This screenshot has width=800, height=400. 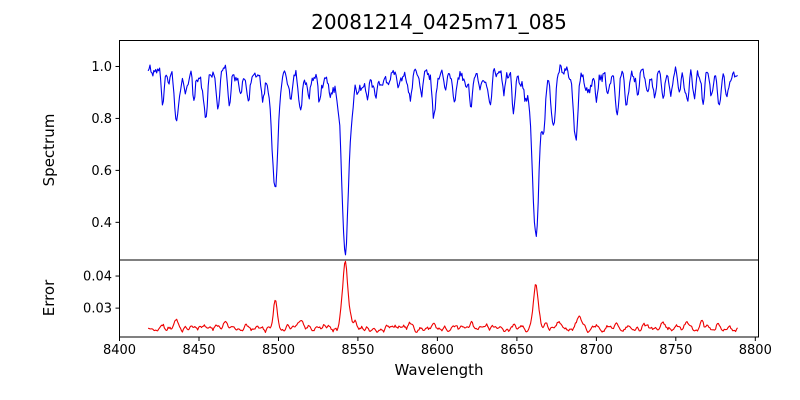 What do you see at coordinates (596, 350) in the screenshot?
I see `x-tick-label: 8700` at bounding box center [596, 350].